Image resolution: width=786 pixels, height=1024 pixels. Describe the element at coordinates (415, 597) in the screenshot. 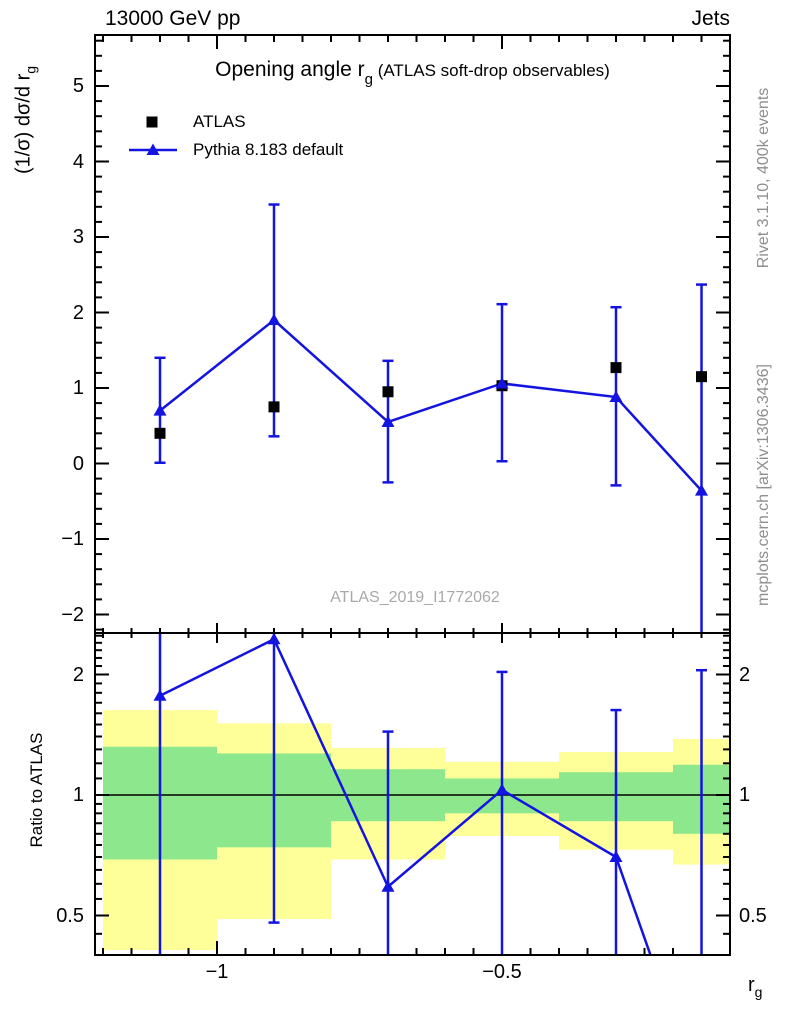

I see `analysis-watermark: ATLAS_2019_I1772062` at that location.